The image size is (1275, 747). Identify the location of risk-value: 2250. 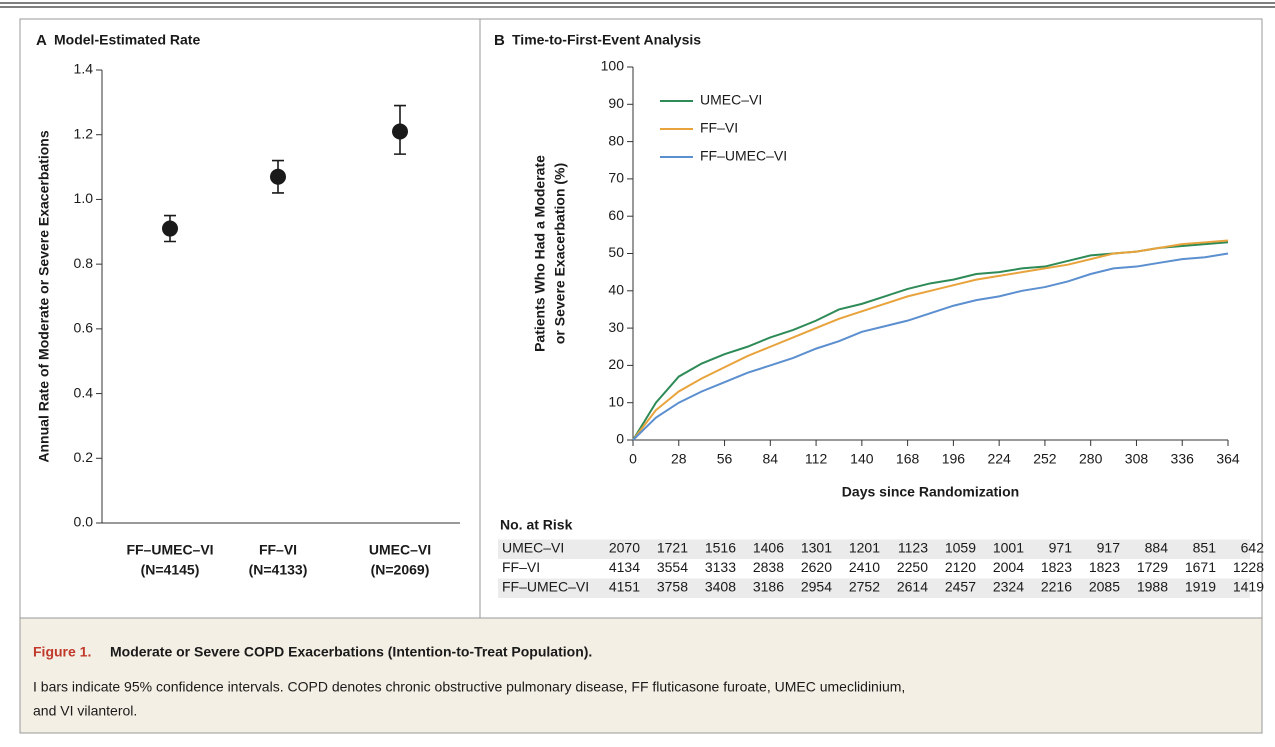
(912, 567).